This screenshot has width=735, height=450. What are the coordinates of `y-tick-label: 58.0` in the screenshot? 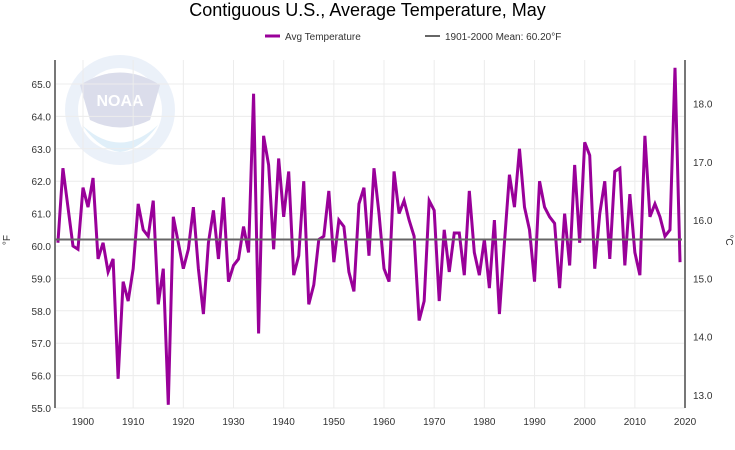 It's located at (42, 312).